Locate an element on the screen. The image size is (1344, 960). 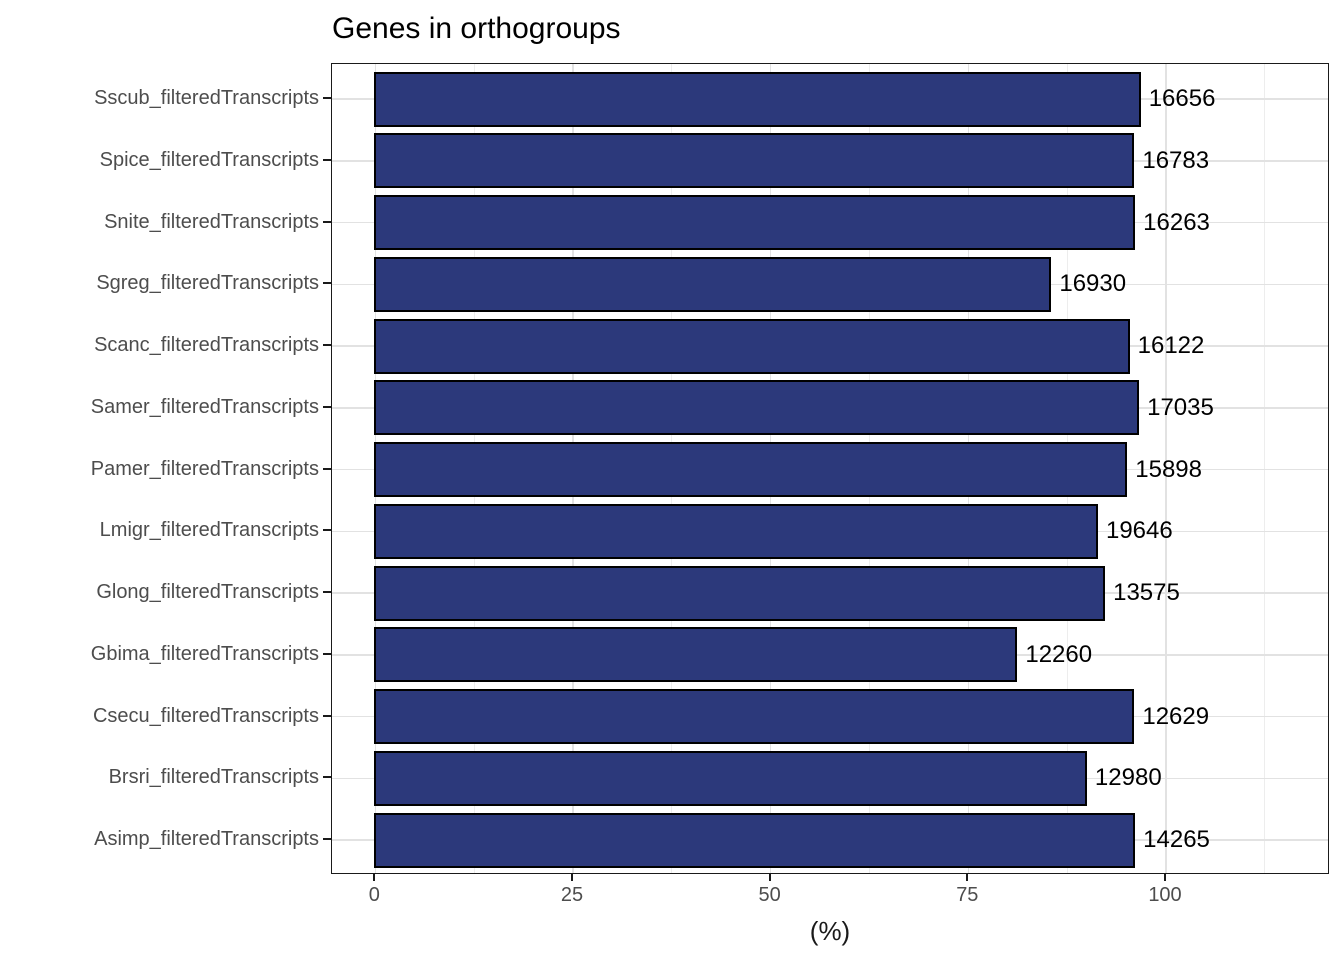
y-axis-category-label: Pamer_filteredTranscripts is located at coordinates (204, 468).